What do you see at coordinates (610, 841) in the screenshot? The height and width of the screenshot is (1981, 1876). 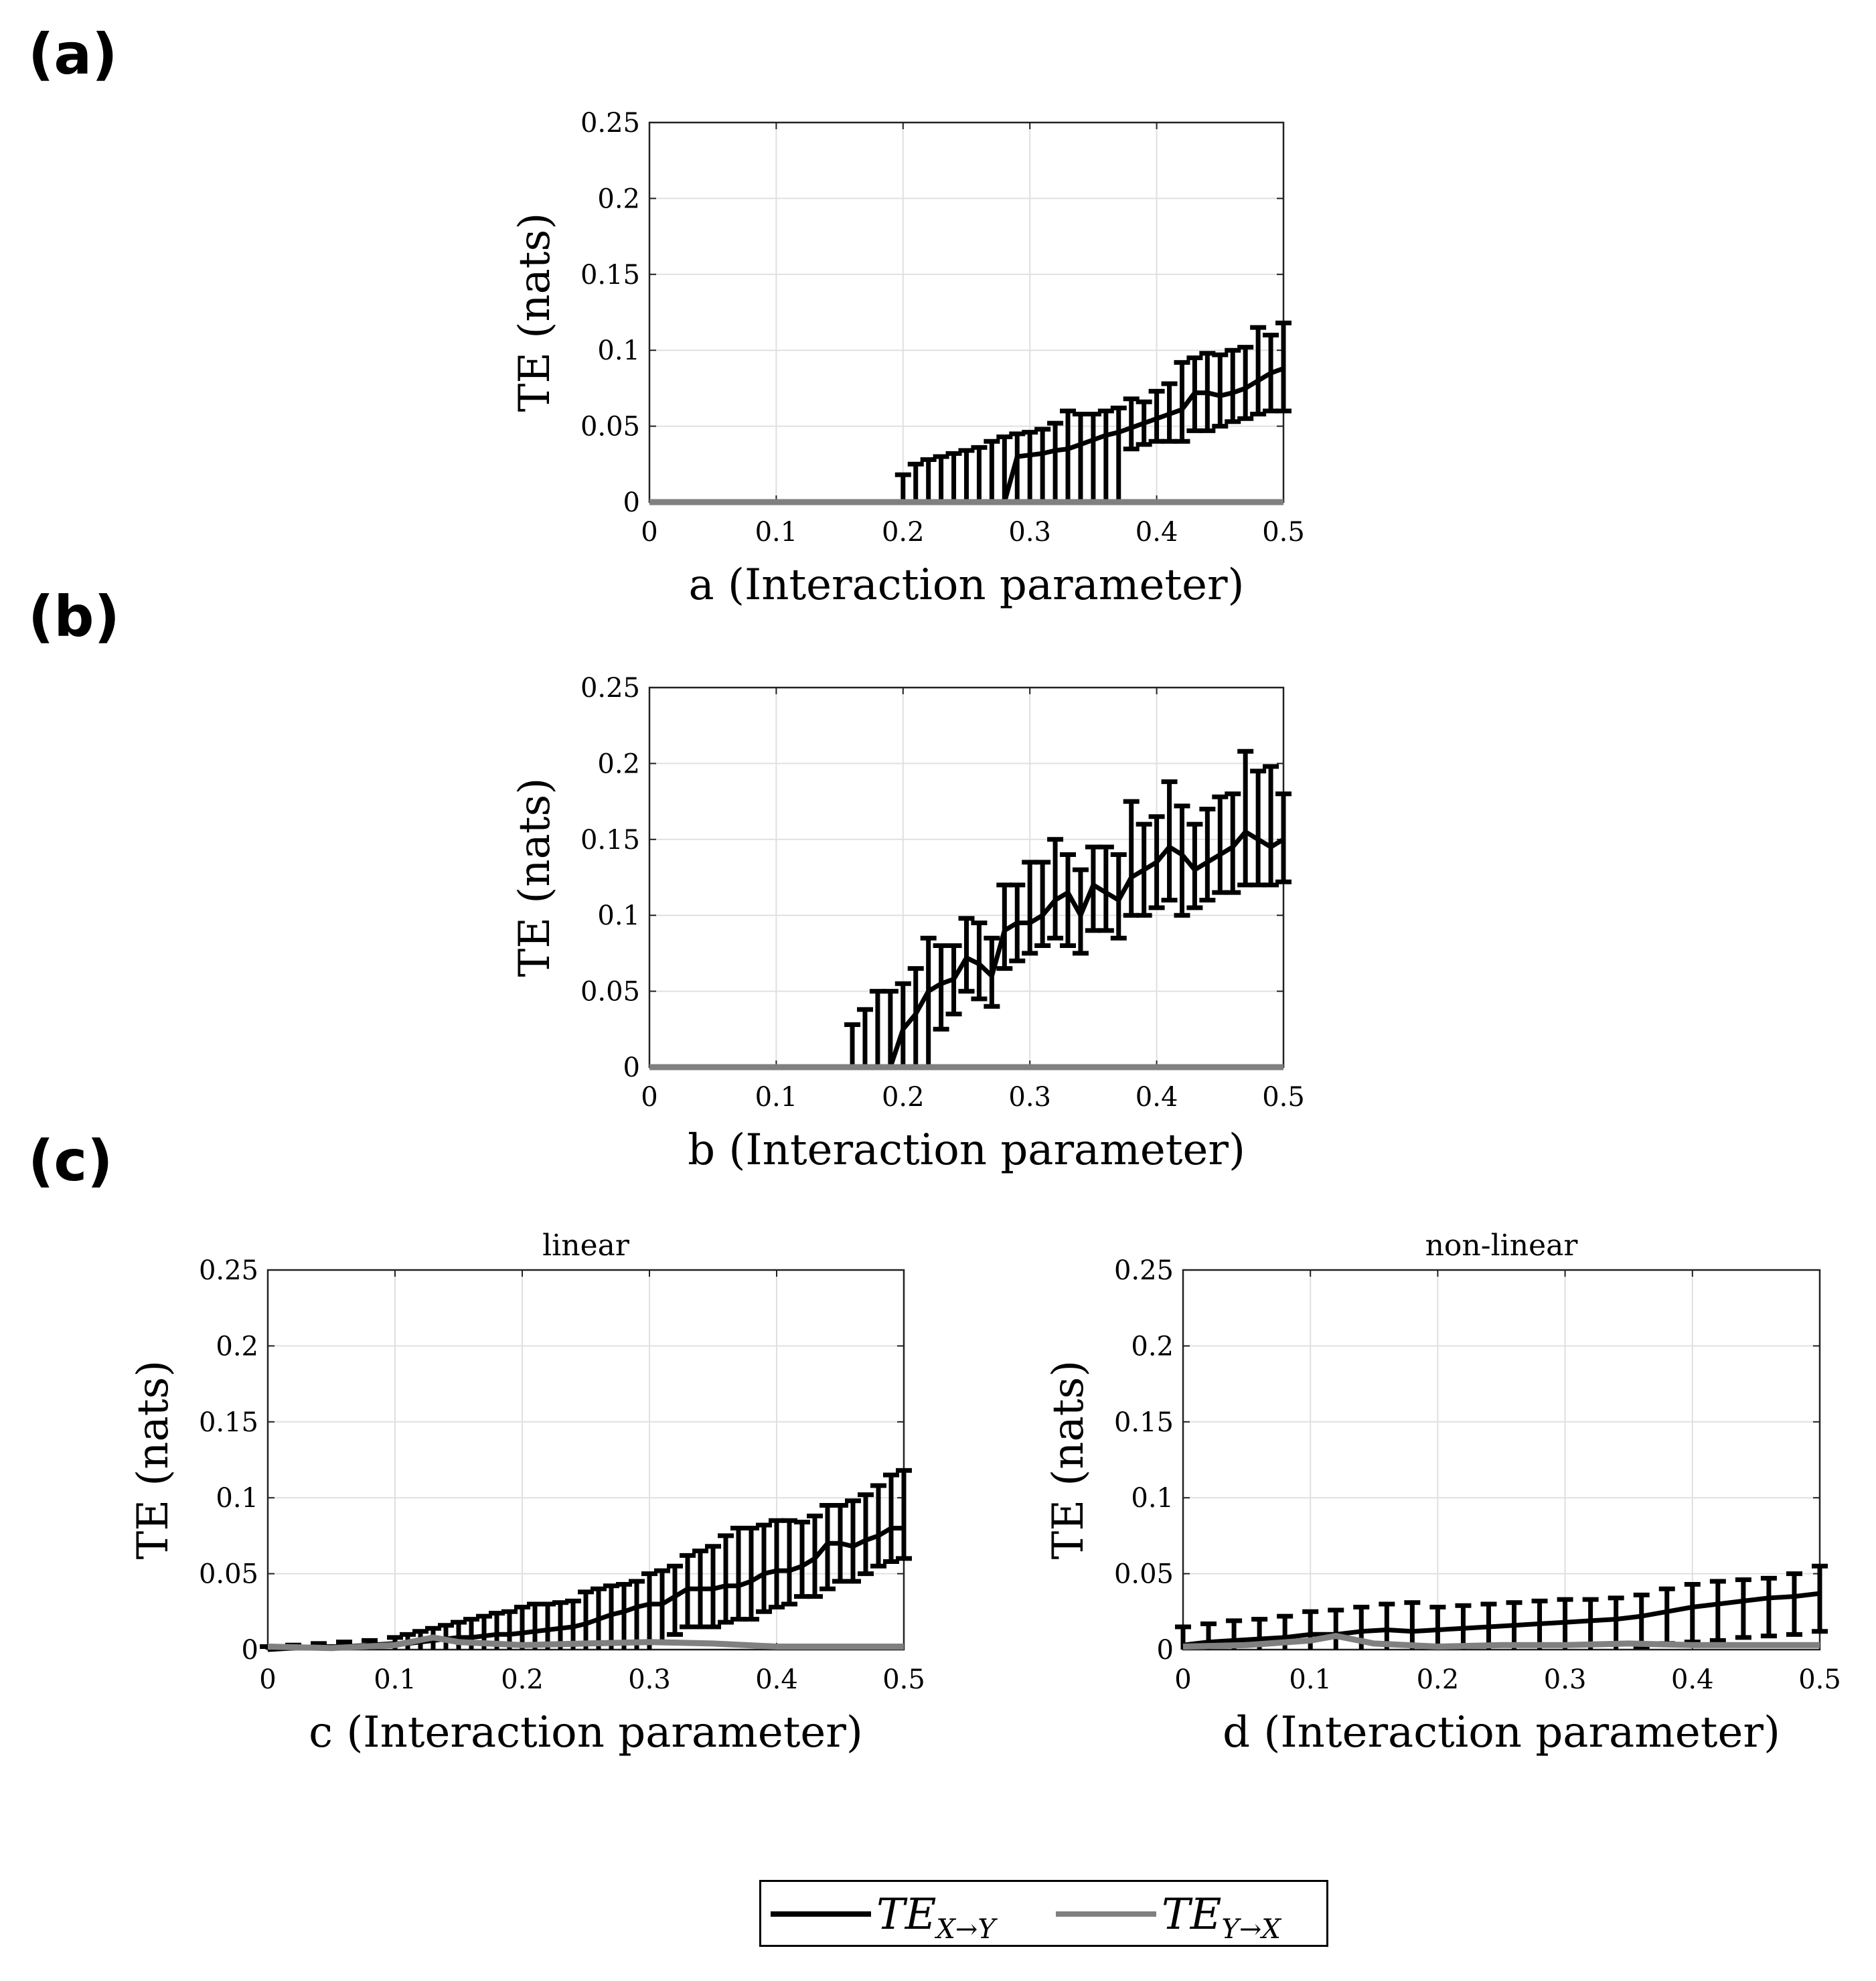 I see `chart2-ytick-label: 0.15` at bounding box center [610, 841].